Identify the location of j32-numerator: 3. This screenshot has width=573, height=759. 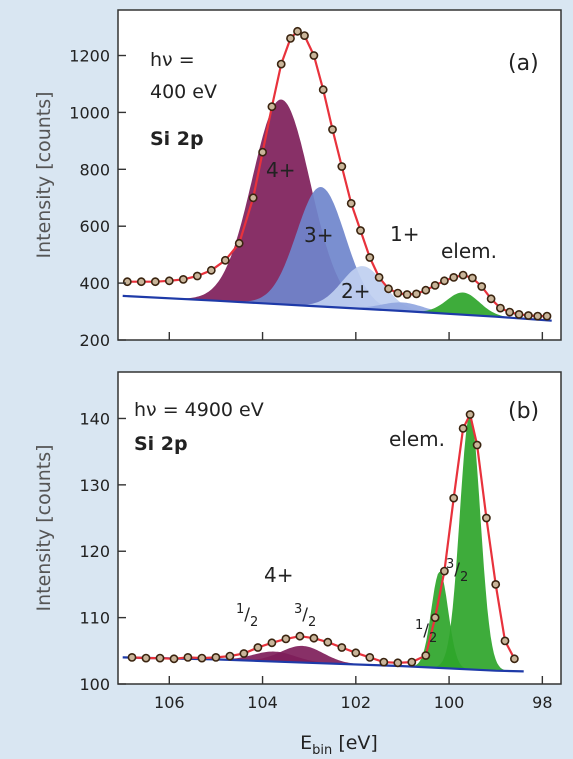
(298, 609).